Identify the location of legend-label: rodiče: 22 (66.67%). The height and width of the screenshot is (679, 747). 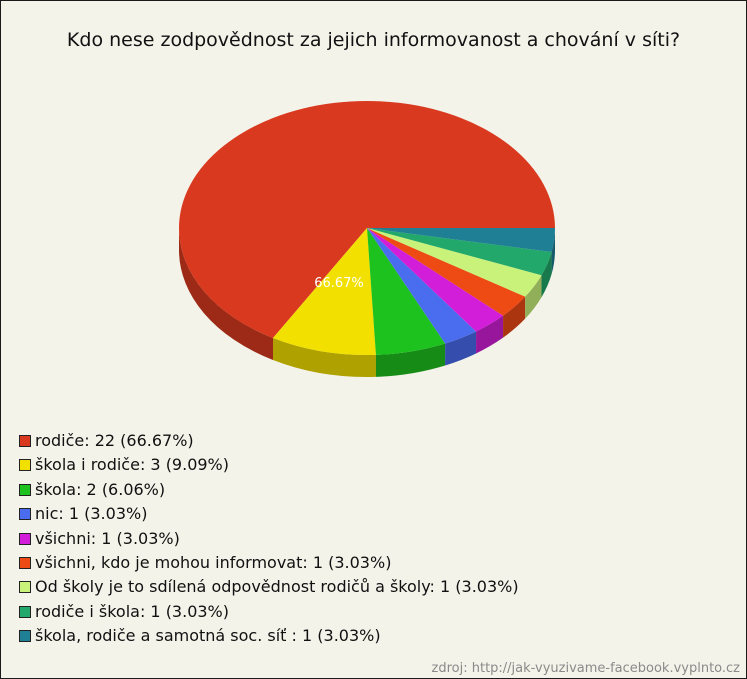
(114, 440).